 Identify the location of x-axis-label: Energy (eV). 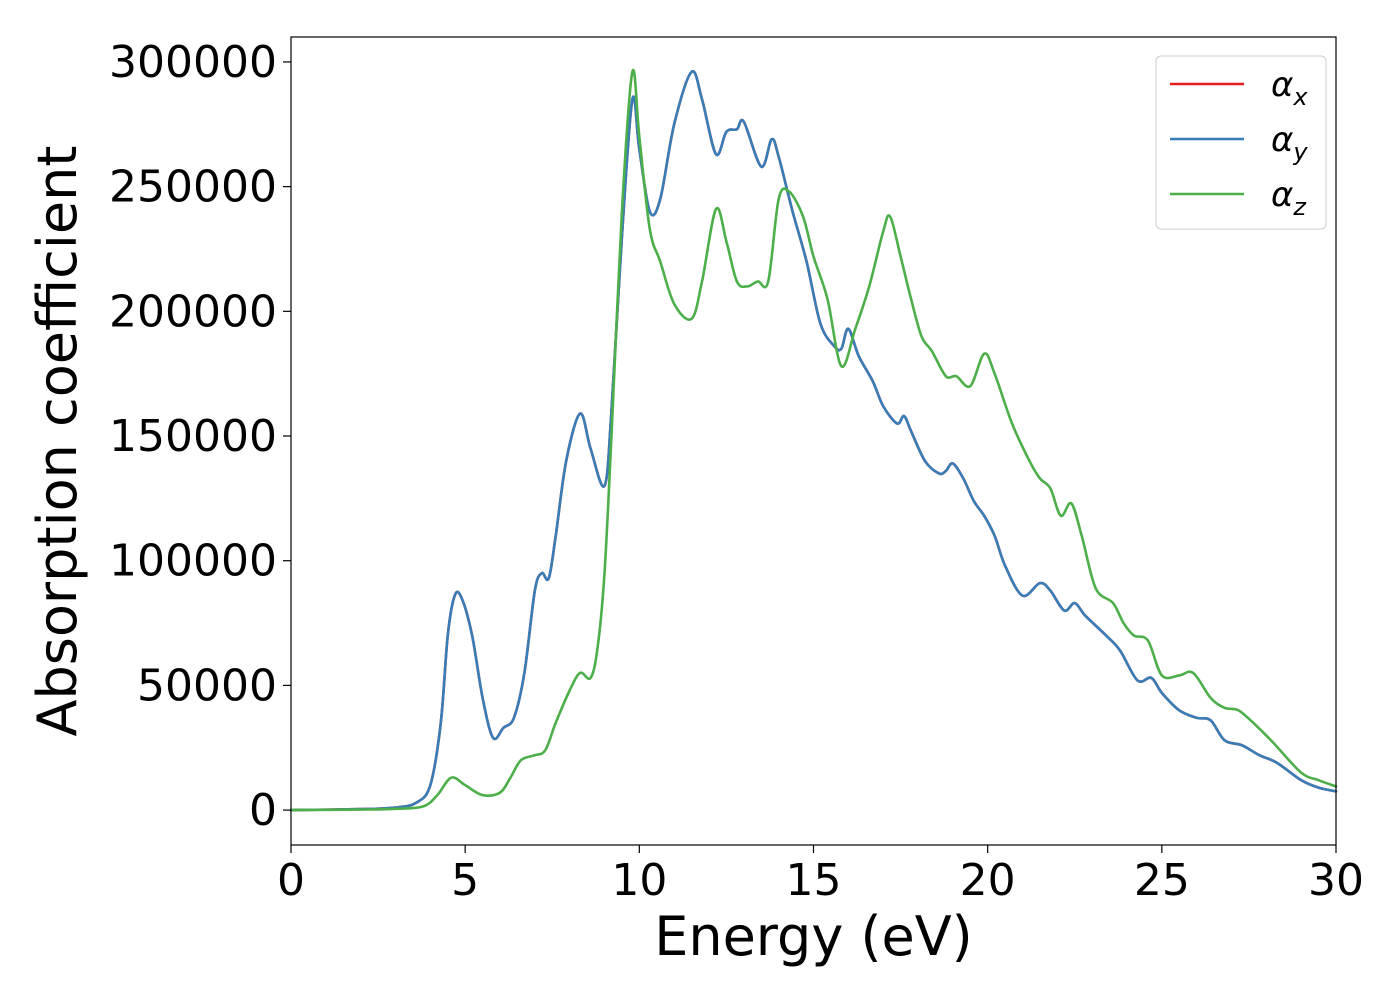
(813, 936).